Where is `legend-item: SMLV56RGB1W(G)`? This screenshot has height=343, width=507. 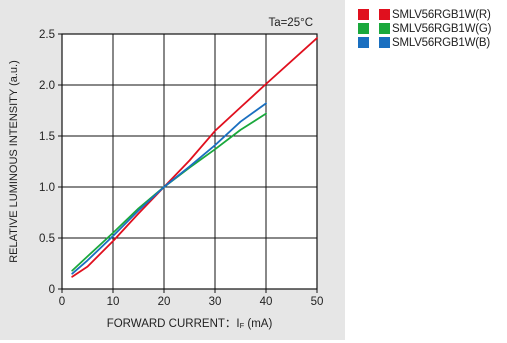 legend-item: SMLV56RGB1W(G) is located at coordinates (424, 28).